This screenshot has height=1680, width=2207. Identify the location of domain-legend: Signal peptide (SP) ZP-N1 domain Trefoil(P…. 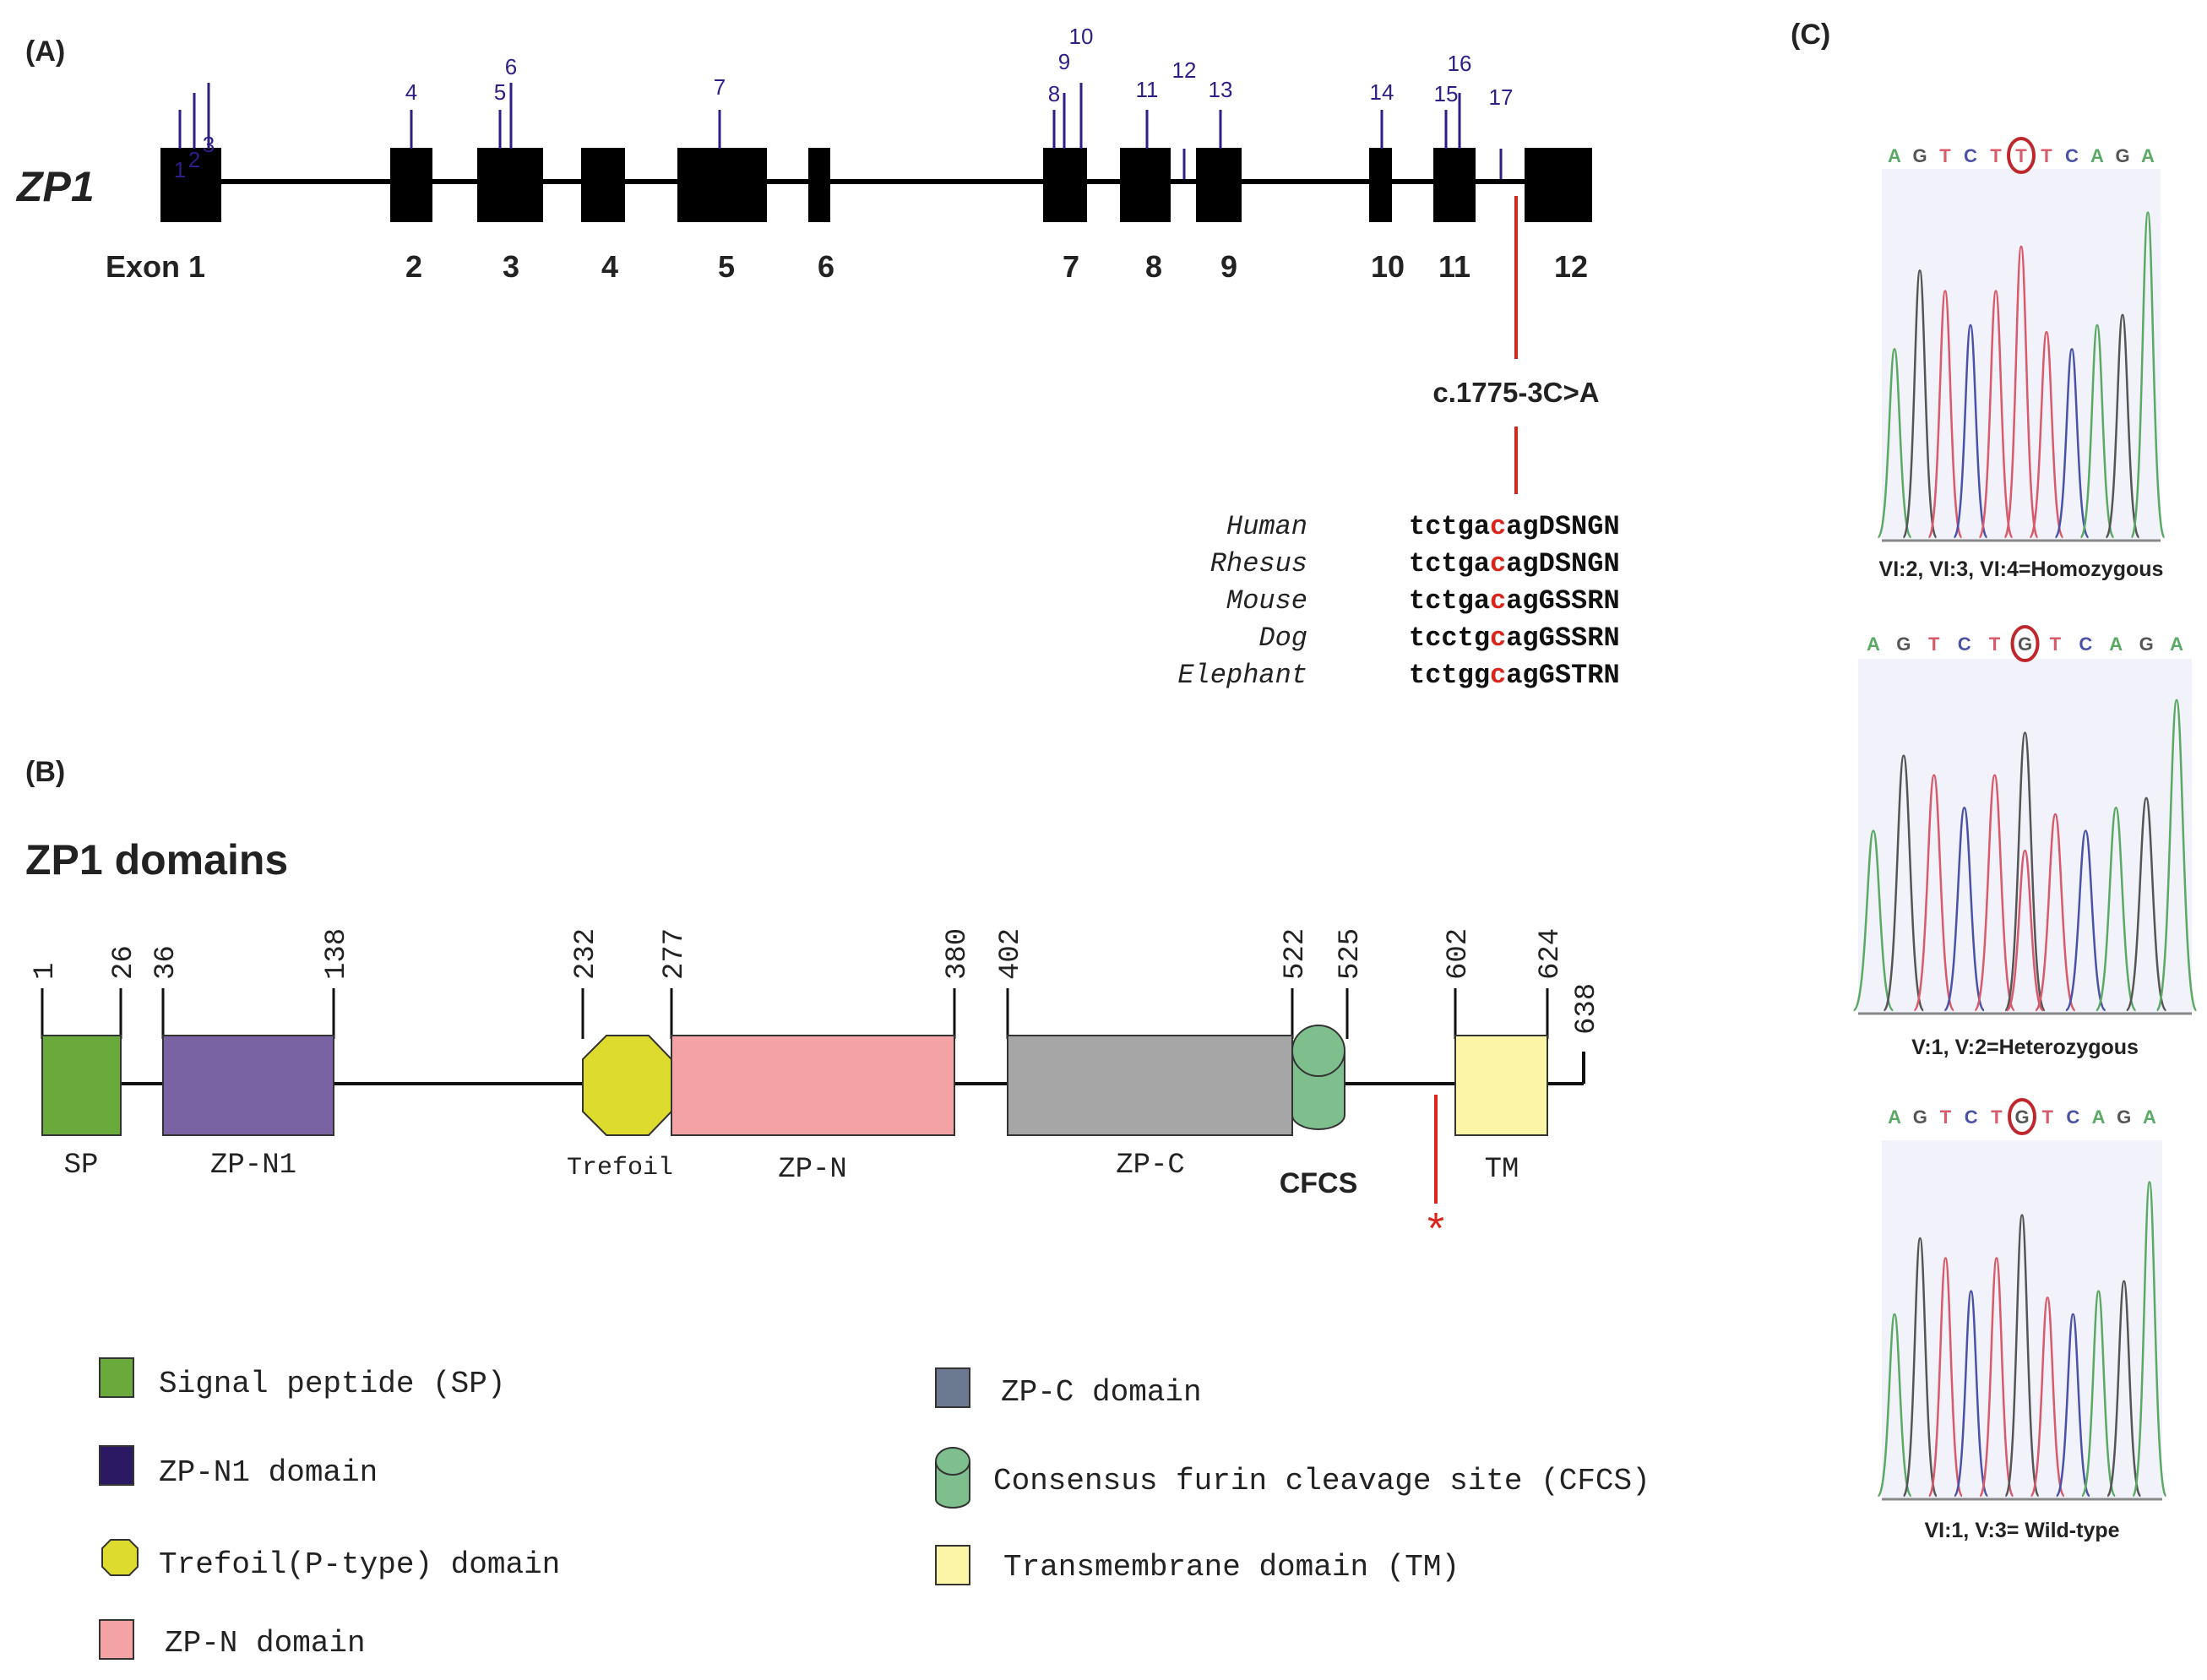
(874, 1509).